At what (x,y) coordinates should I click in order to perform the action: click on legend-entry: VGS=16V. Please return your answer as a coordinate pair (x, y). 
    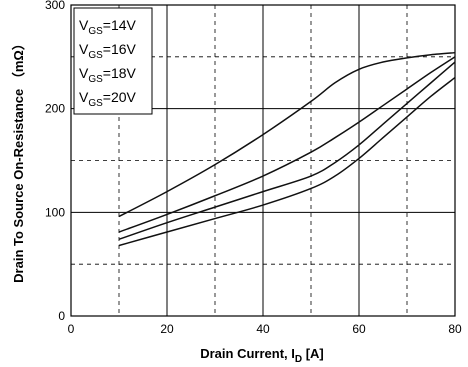
    Looking at the image, I should click on (108, 51).